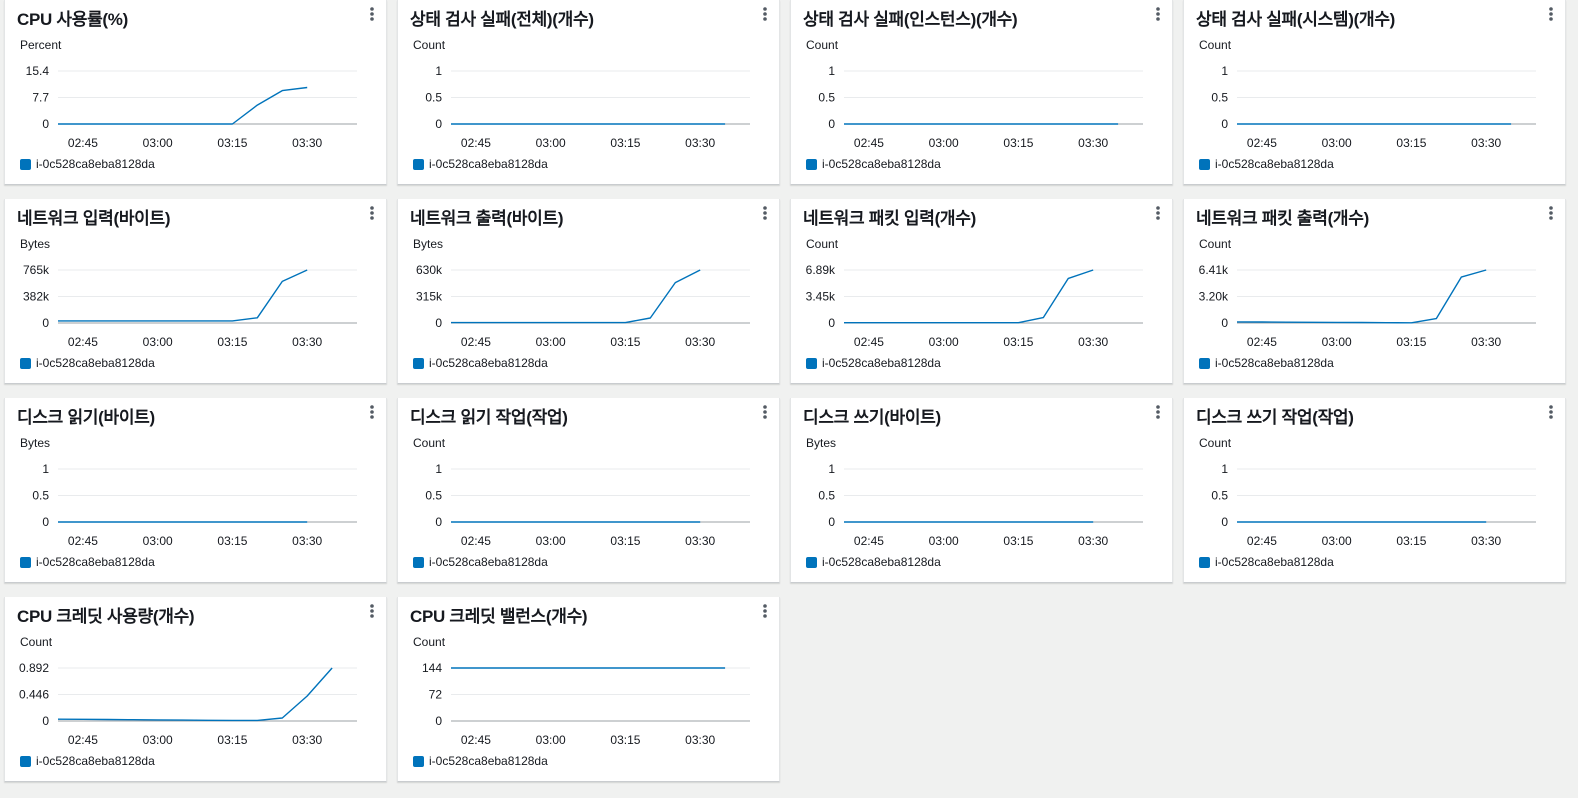 The width and height of the screenshot is (1578, 798). What do you see at coordinates (1282, 218) in the screenshot?
I see `widget-title: 네트워크 패킷 출력(개수)` at bounding box center [1282, 218].